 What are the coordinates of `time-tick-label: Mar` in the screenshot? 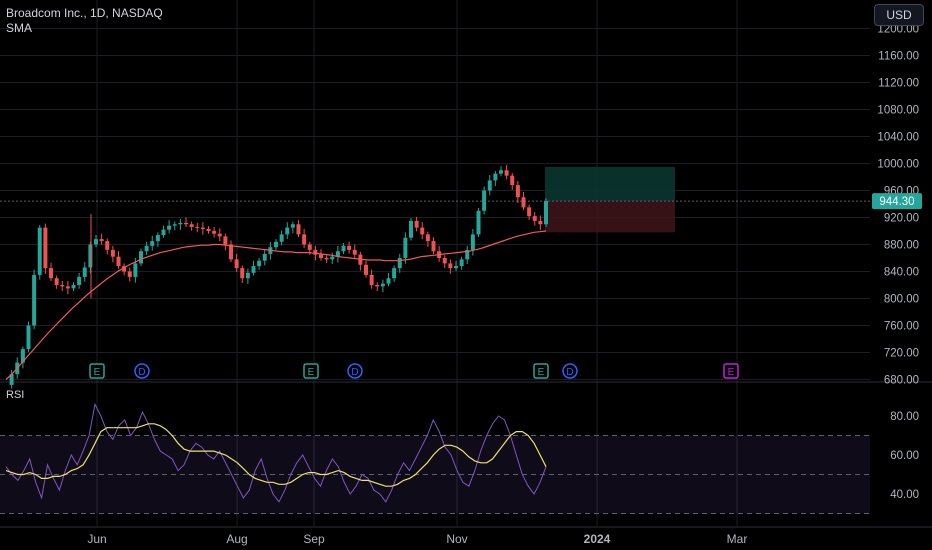 It's located at (737, 539).